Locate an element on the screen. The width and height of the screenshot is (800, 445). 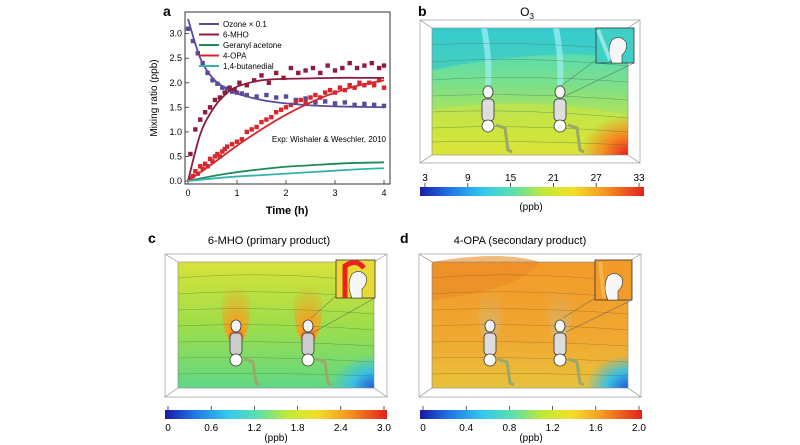
colorbar is located at coordinates (532, 191).